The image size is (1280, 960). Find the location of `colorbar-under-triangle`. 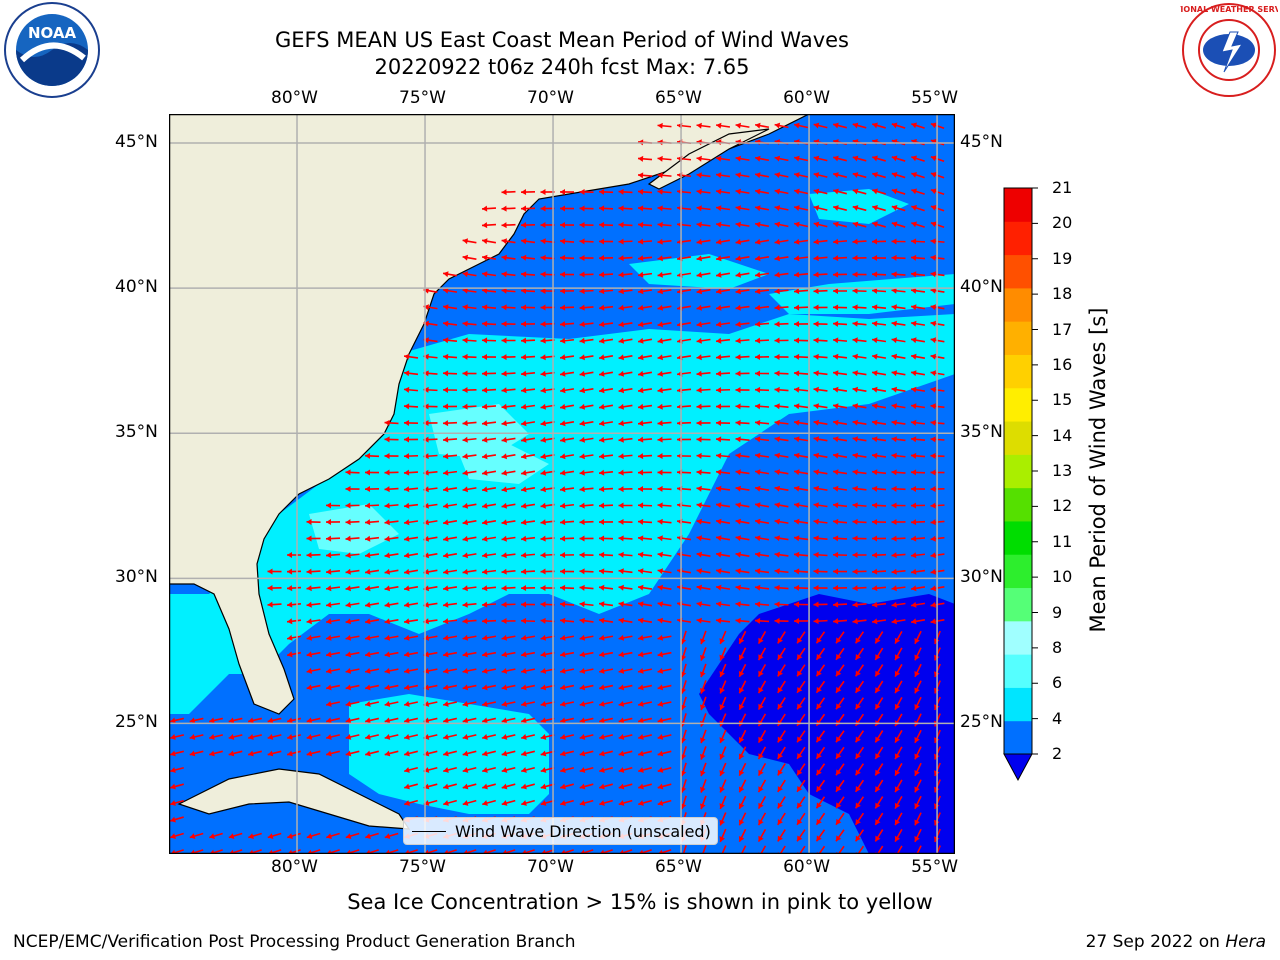

colorbar-under-triangle is located at coordinates (1018, 767).